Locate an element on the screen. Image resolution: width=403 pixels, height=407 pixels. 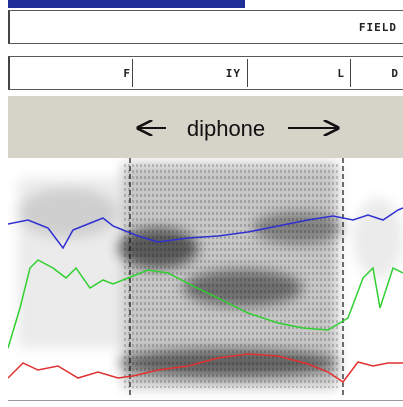
word-tier: FIELD is located at coordinates (205, 27).